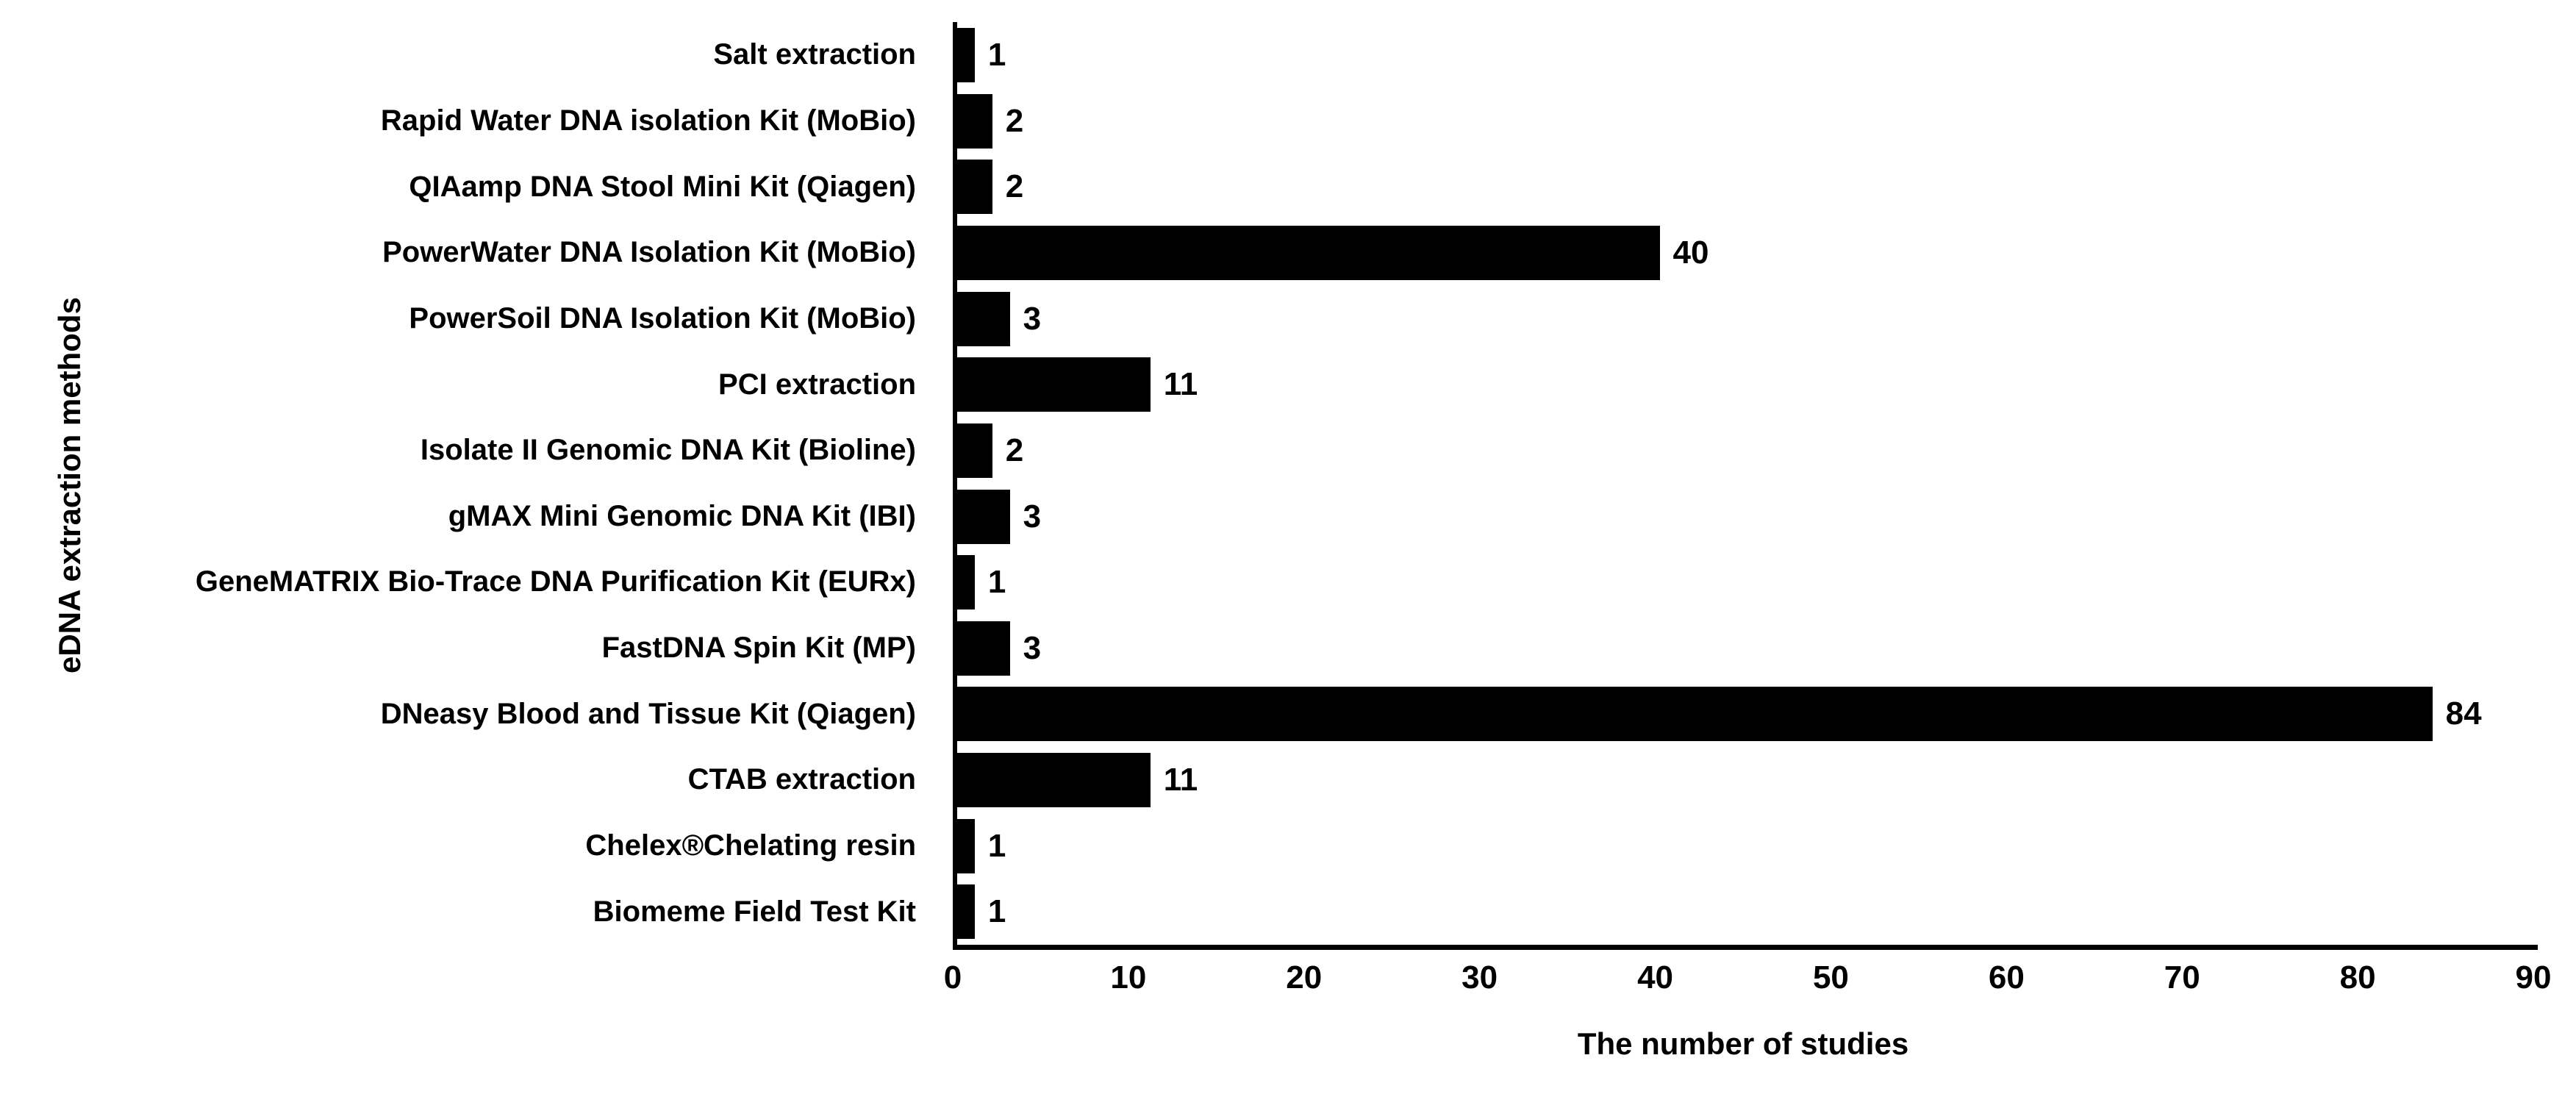 Image resolution: width=2576 pixels, height=1094 pixels. What do you see at coordinates (648, 120) in the screenshot?
I see `category-label: Rapid Water DNA isolation Kit (MoBio)` at bounding box center [648, 120].